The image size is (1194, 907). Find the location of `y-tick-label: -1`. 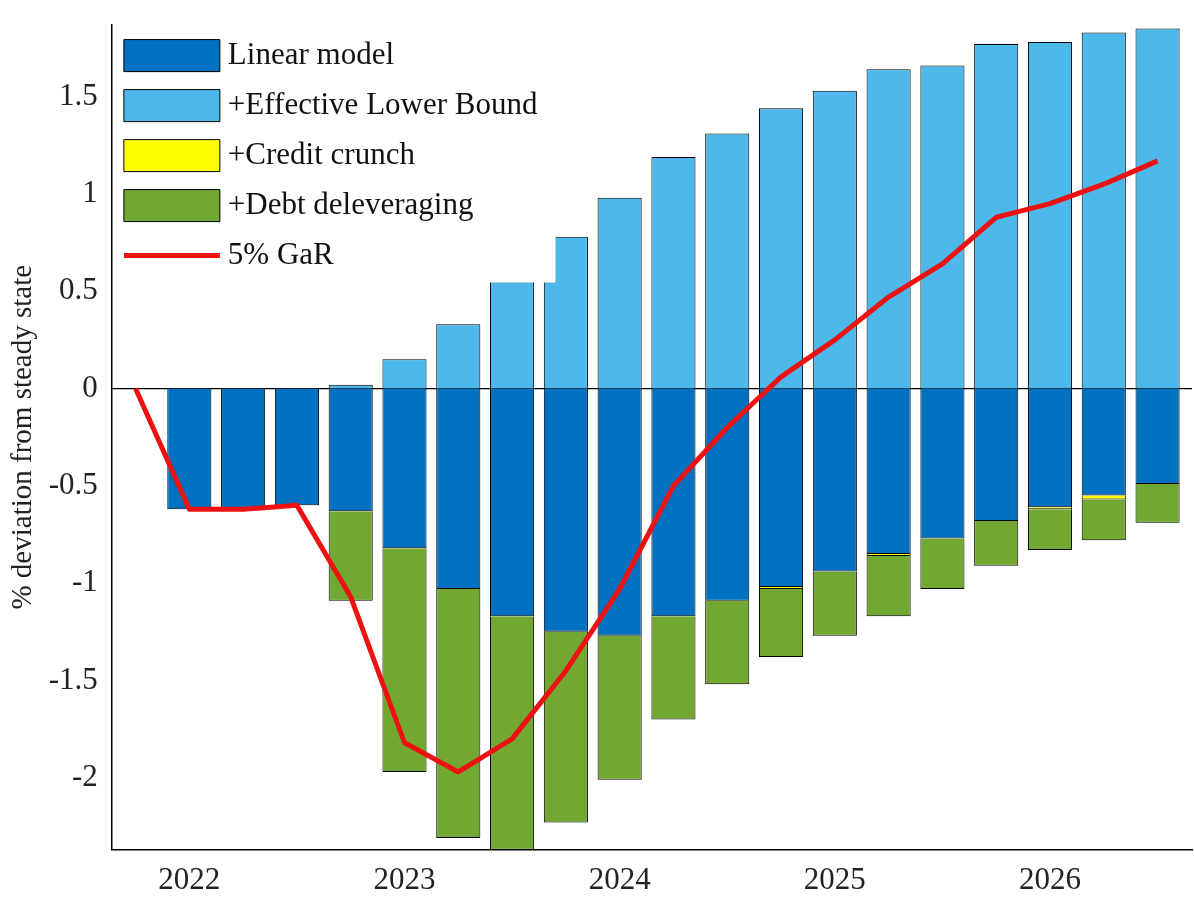

y-tick-label: -1 is located at coordinates (85, 581).